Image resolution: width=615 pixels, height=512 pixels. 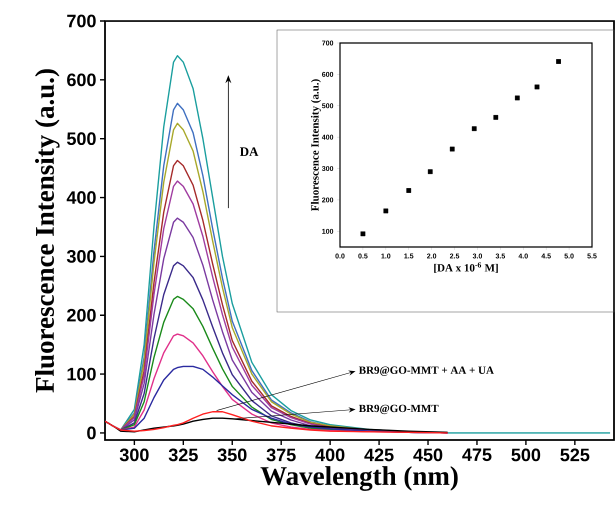 What do you see at coordinates (183, 455) in the screenshot?
I see `x-tick-label: 325` at bounding box center [183, 455].